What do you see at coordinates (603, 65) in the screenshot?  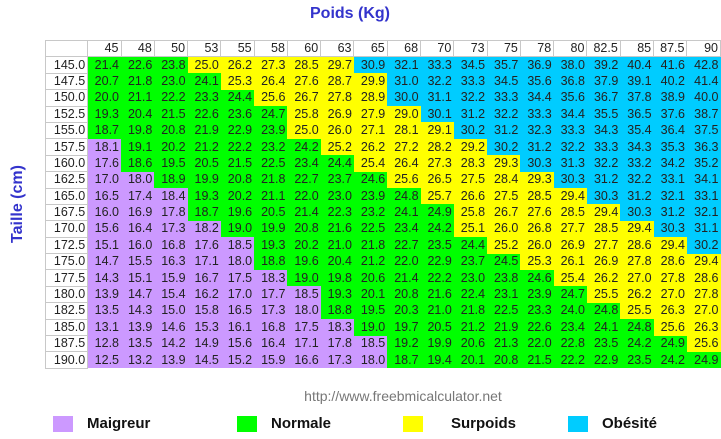 I see `bmi-cell: 39.2` at bounding box center [603, 65].